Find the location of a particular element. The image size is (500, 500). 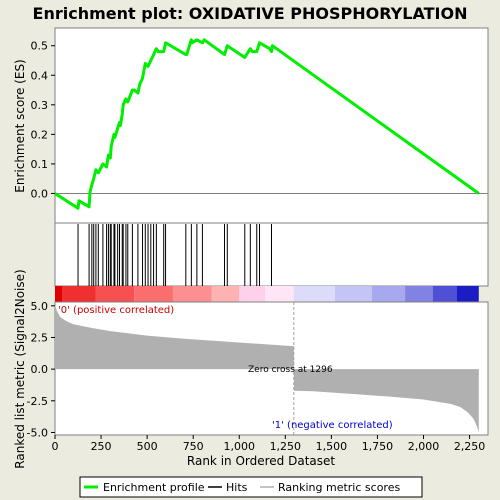

x-tick-label: 1,500 is located at coordinates (332, 446).